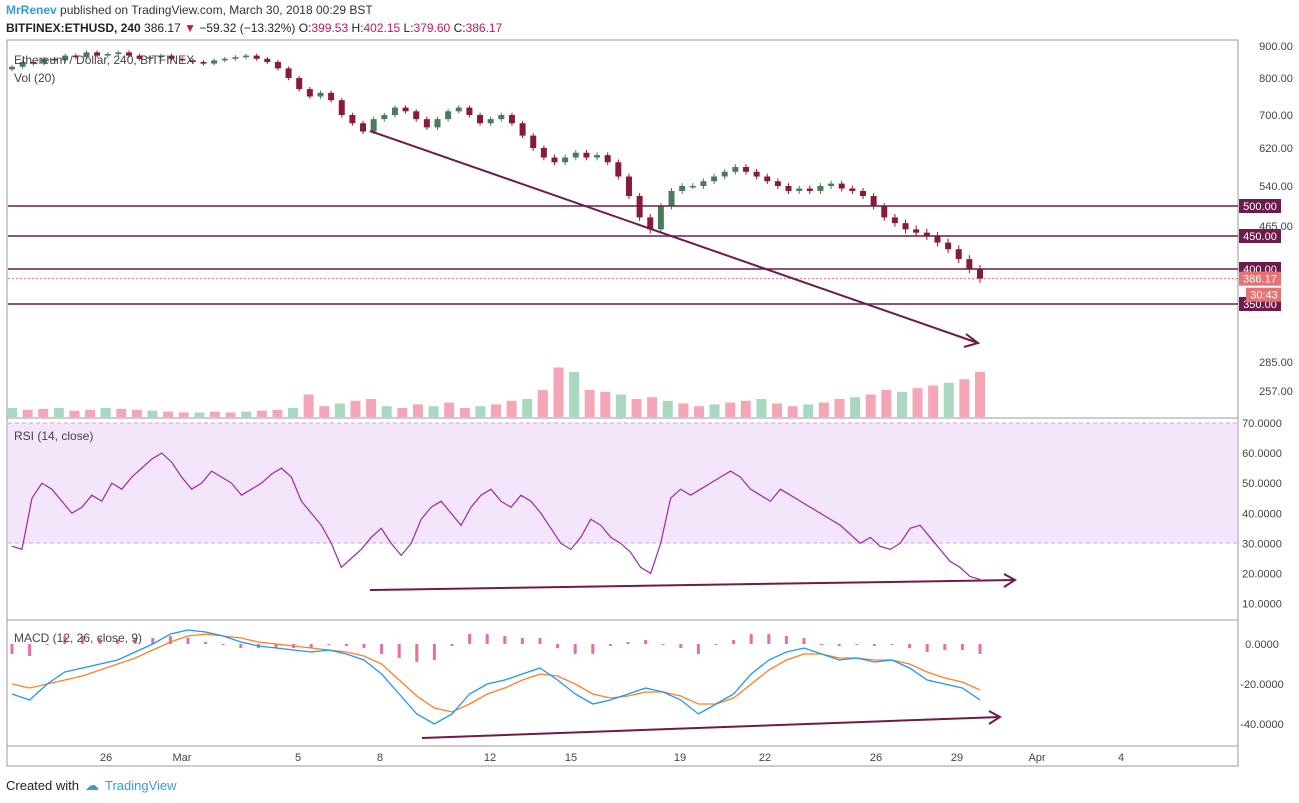 This screenshot has width=1299, height=803. What do you see at coordinates (1262, 645) in the screenshot?
I see `macd-tick-label: 0.0000` at bounding box center [1262, 645].